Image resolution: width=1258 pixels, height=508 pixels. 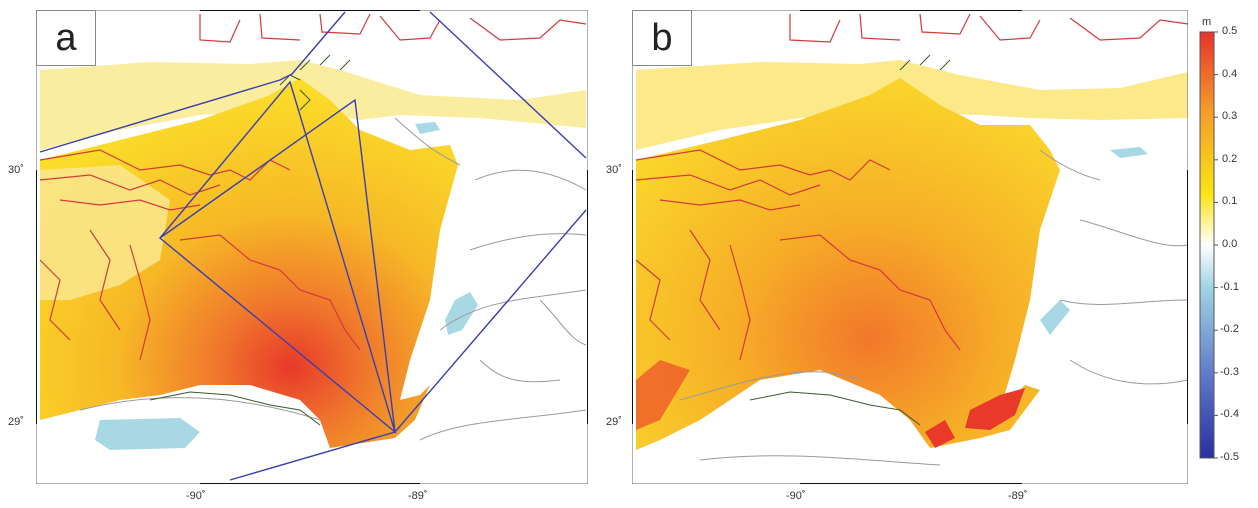 What do you see at coordinates (1230, 244) in the screenshot?
I see `colorbar-tick-label: 0.0` at bounding box center [1230, 244].